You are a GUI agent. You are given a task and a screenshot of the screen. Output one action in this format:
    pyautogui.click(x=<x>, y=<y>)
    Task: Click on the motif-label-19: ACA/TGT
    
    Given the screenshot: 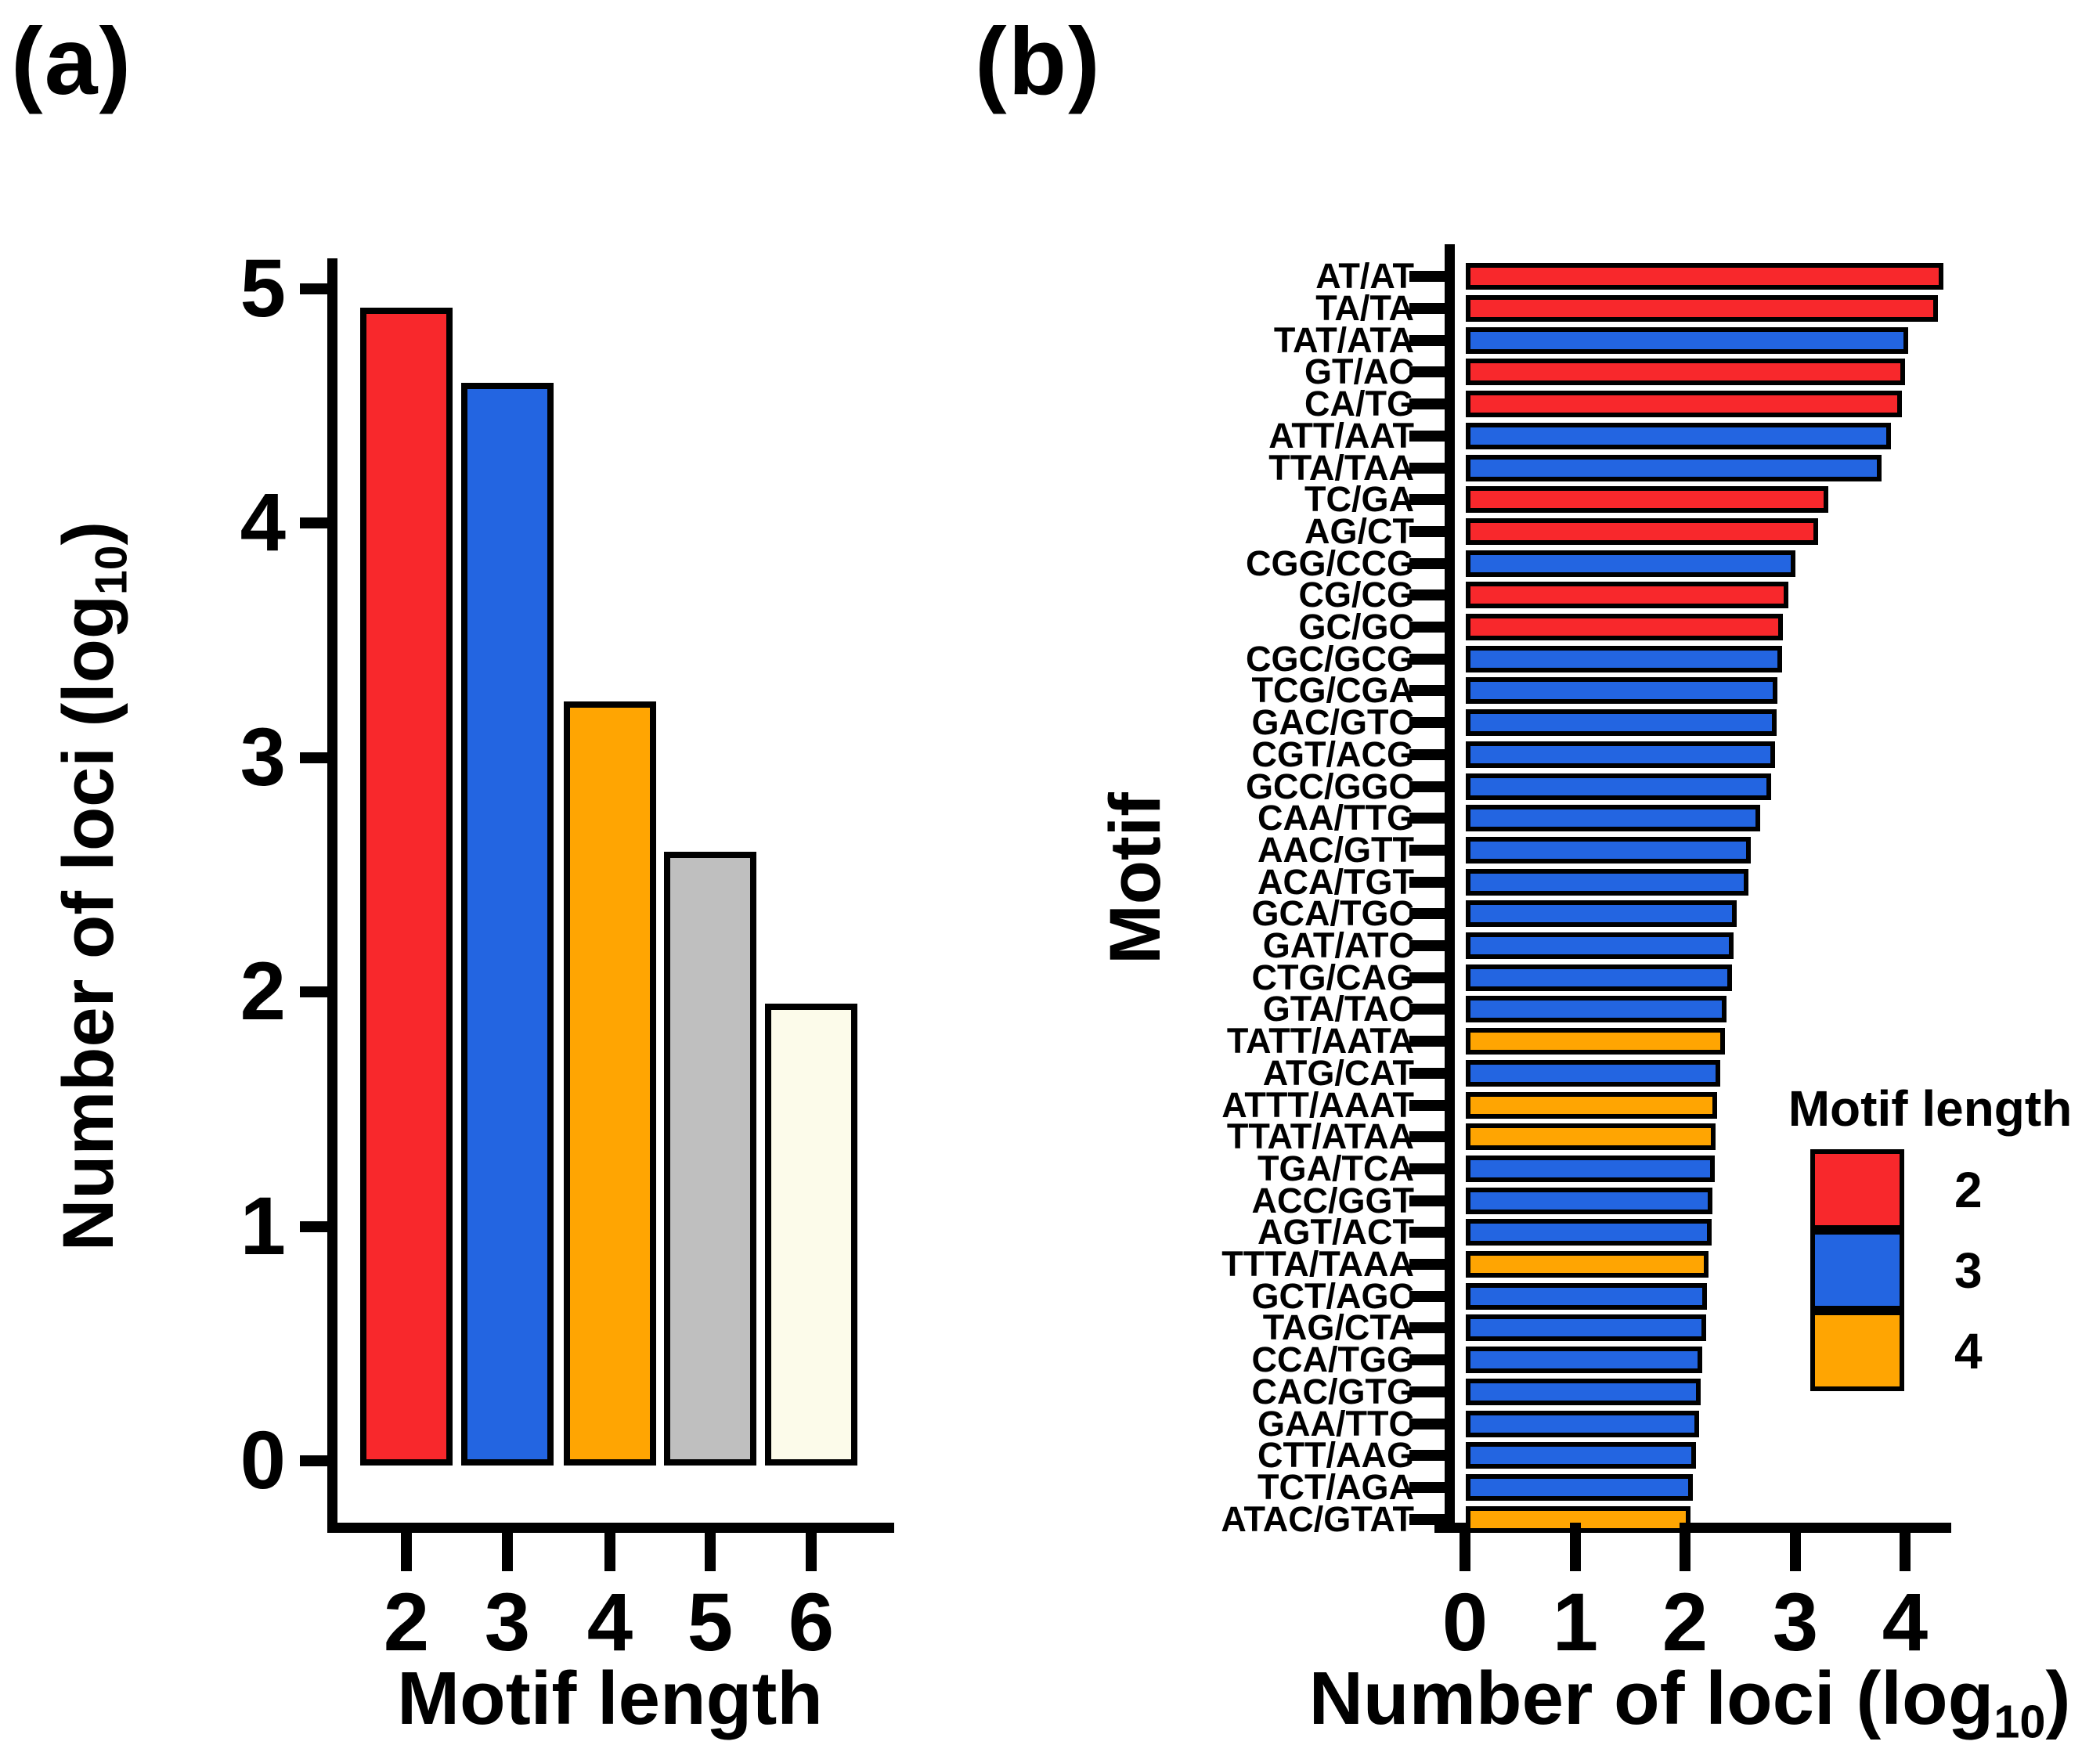 What is the action you would take?
    pyautogui.click(x=1335, y=882)
    